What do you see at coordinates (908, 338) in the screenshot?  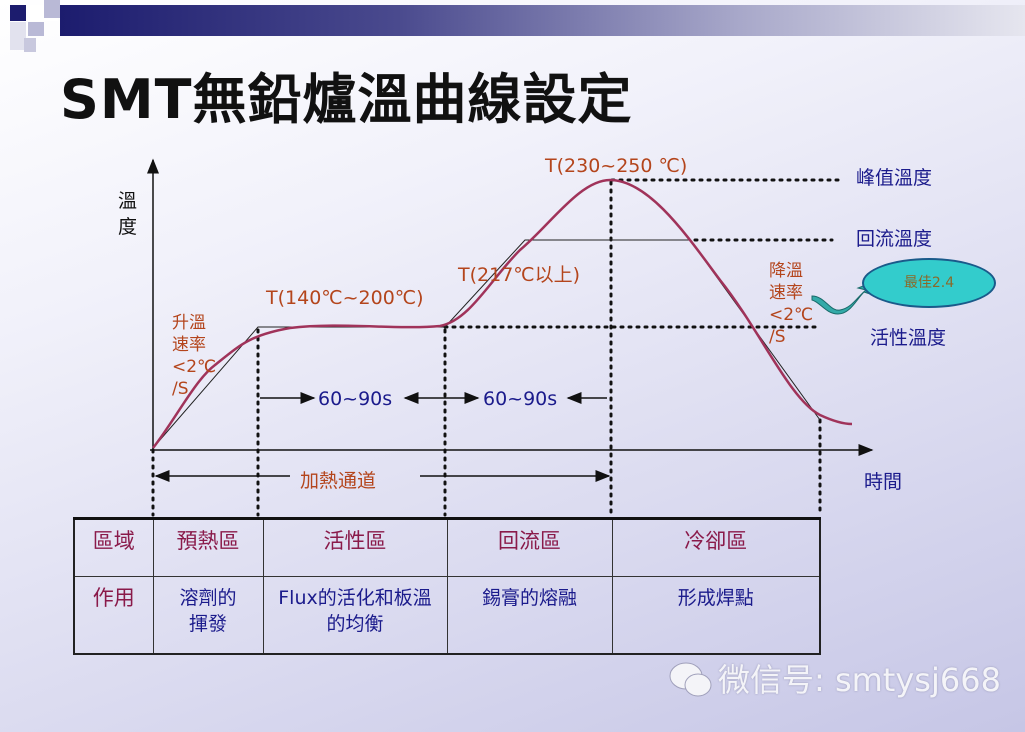 I see `active-level-label: 活性溫度` at bounding box center [908, 338].